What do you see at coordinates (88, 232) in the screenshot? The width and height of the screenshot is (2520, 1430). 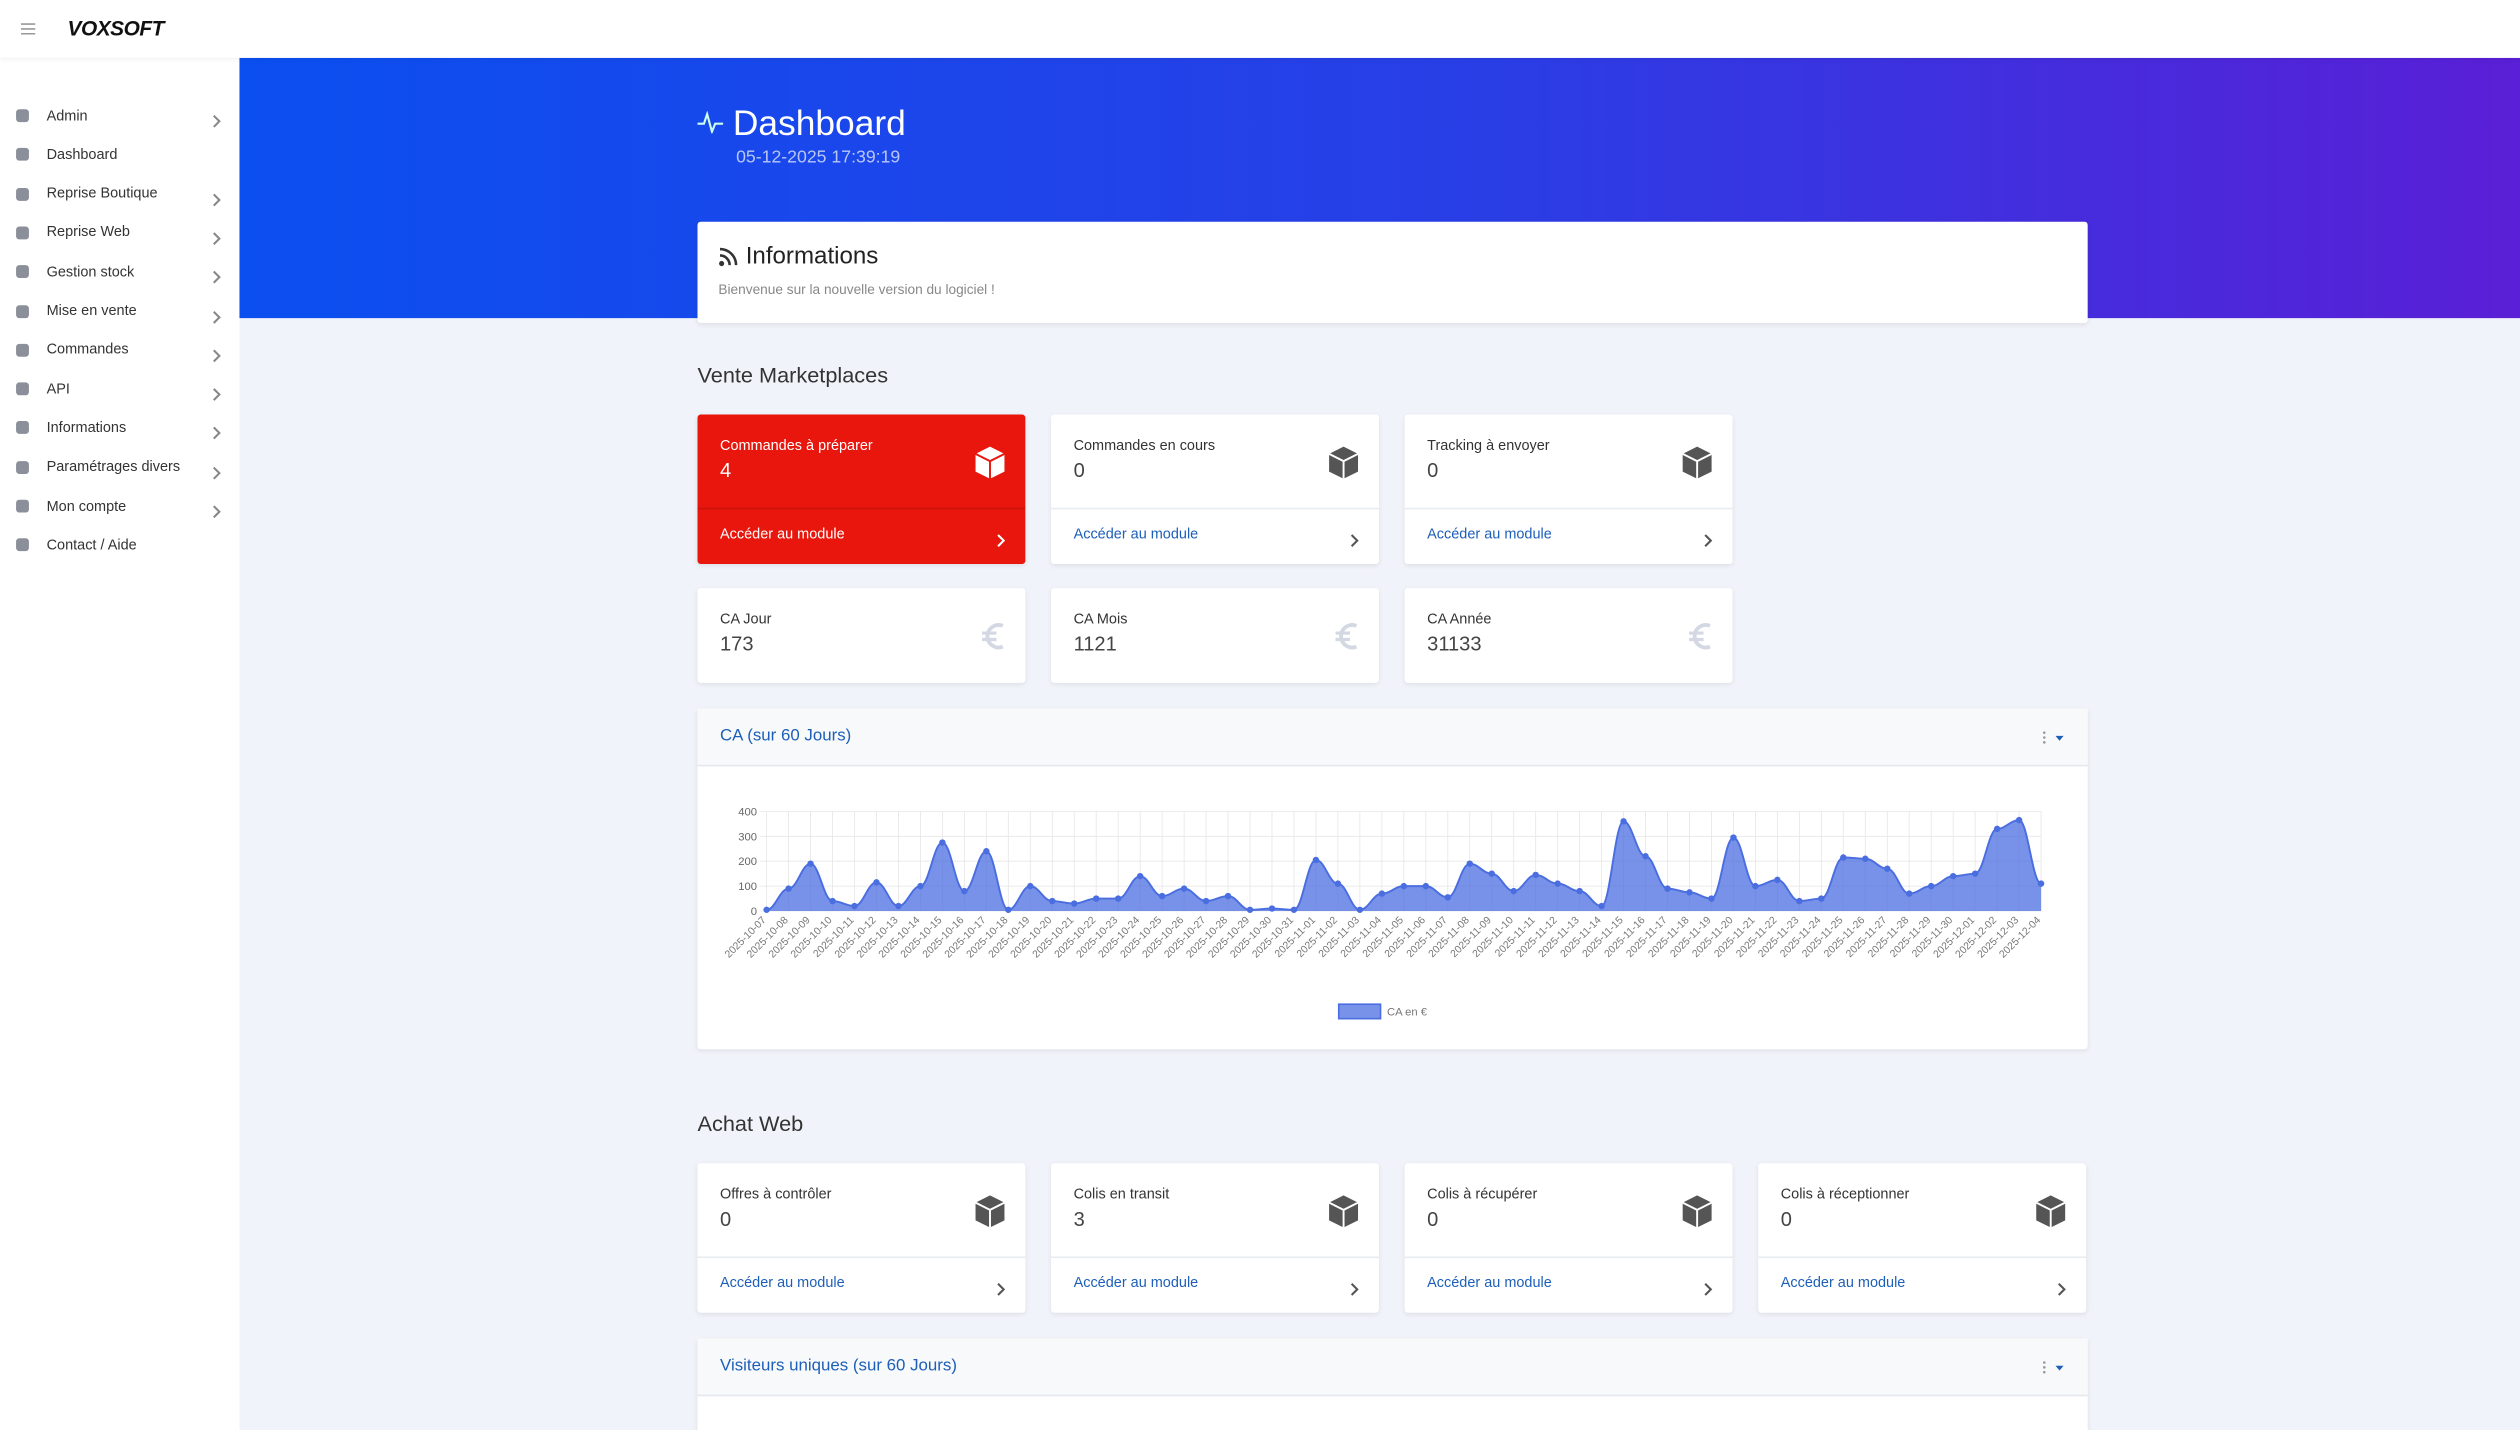 I see `menu-label: Reprise Web` at bounding box center [88, 232].